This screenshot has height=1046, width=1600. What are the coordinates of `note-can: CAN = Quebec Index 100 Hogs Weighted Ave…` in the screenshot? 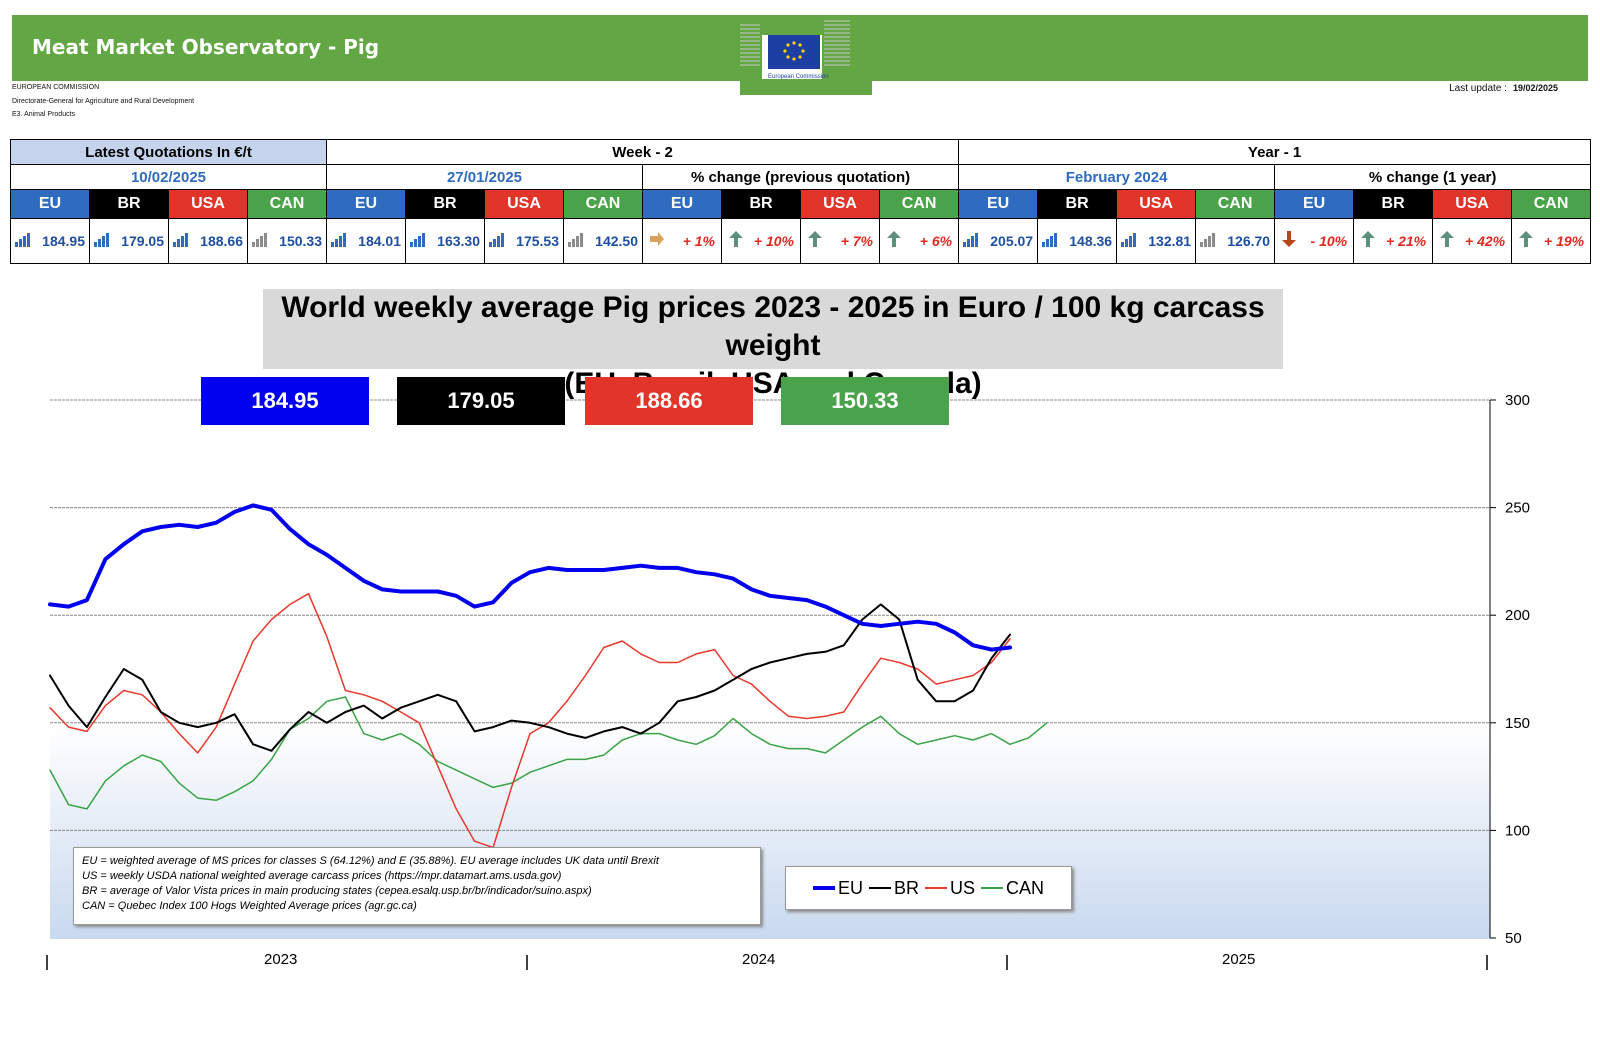 It's located at (249, 906).